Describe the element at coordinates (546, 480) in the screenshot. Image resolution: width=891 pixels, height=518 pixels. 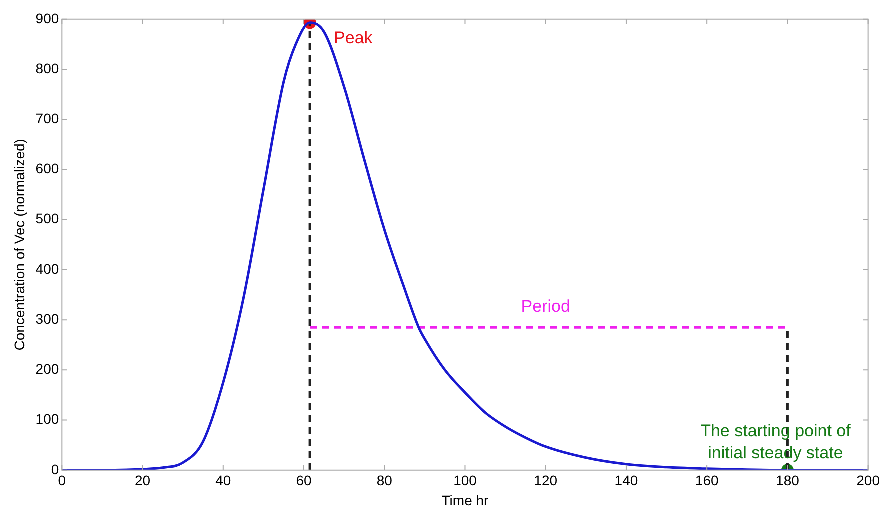
I see `x-tick-label: 120` at that location.